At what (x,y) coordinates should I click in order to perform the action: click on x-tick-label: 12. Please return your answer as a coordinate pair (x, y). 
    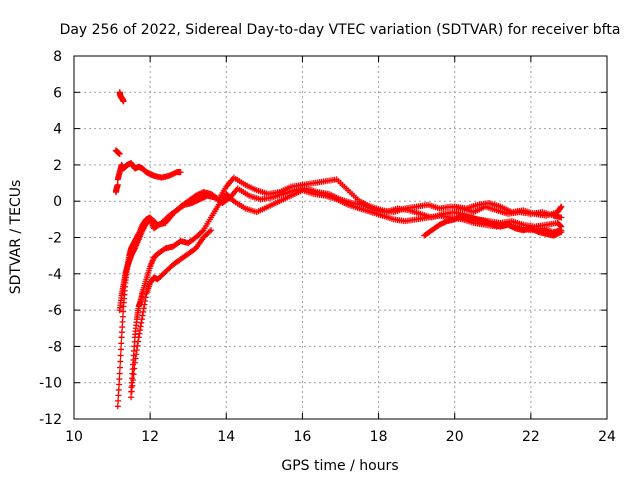
    Looking at the image, I should click on (150, 437).